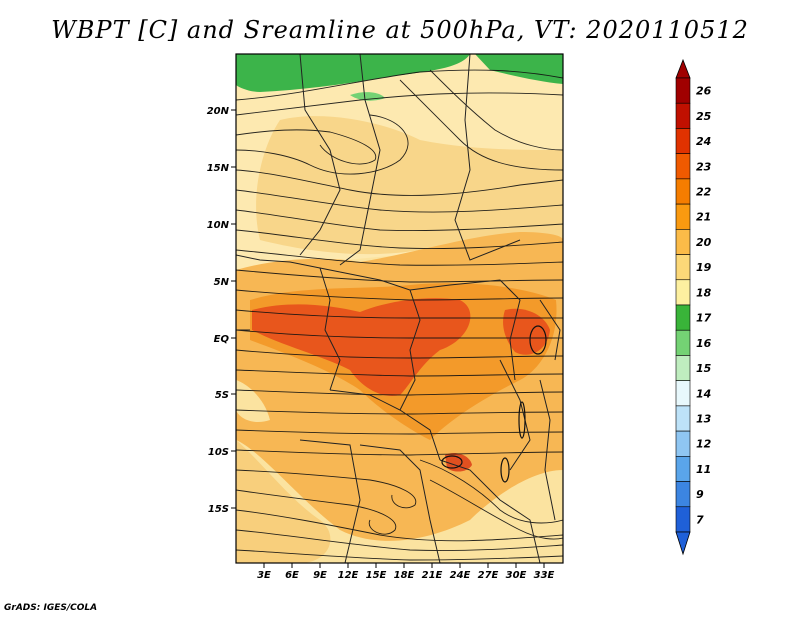  What do you see at coordinates (544, 575) in the screenshot?
I see `lon-tick-label: 33E` at bounding box center [544, 575].